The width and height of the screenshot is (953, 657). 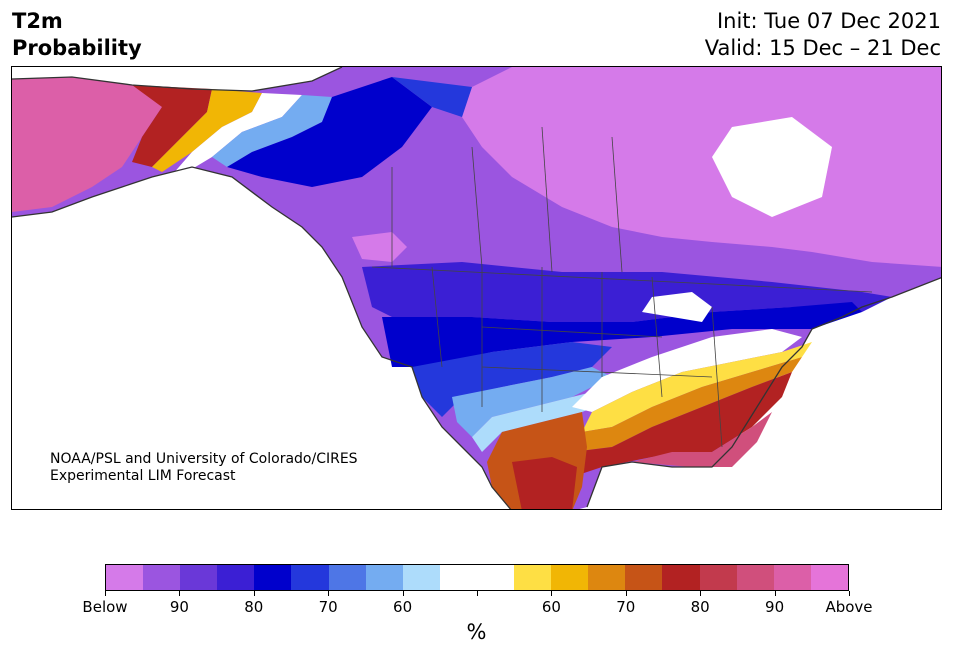 I want to click on region-alaska-orange, so click(x=207, y=130).